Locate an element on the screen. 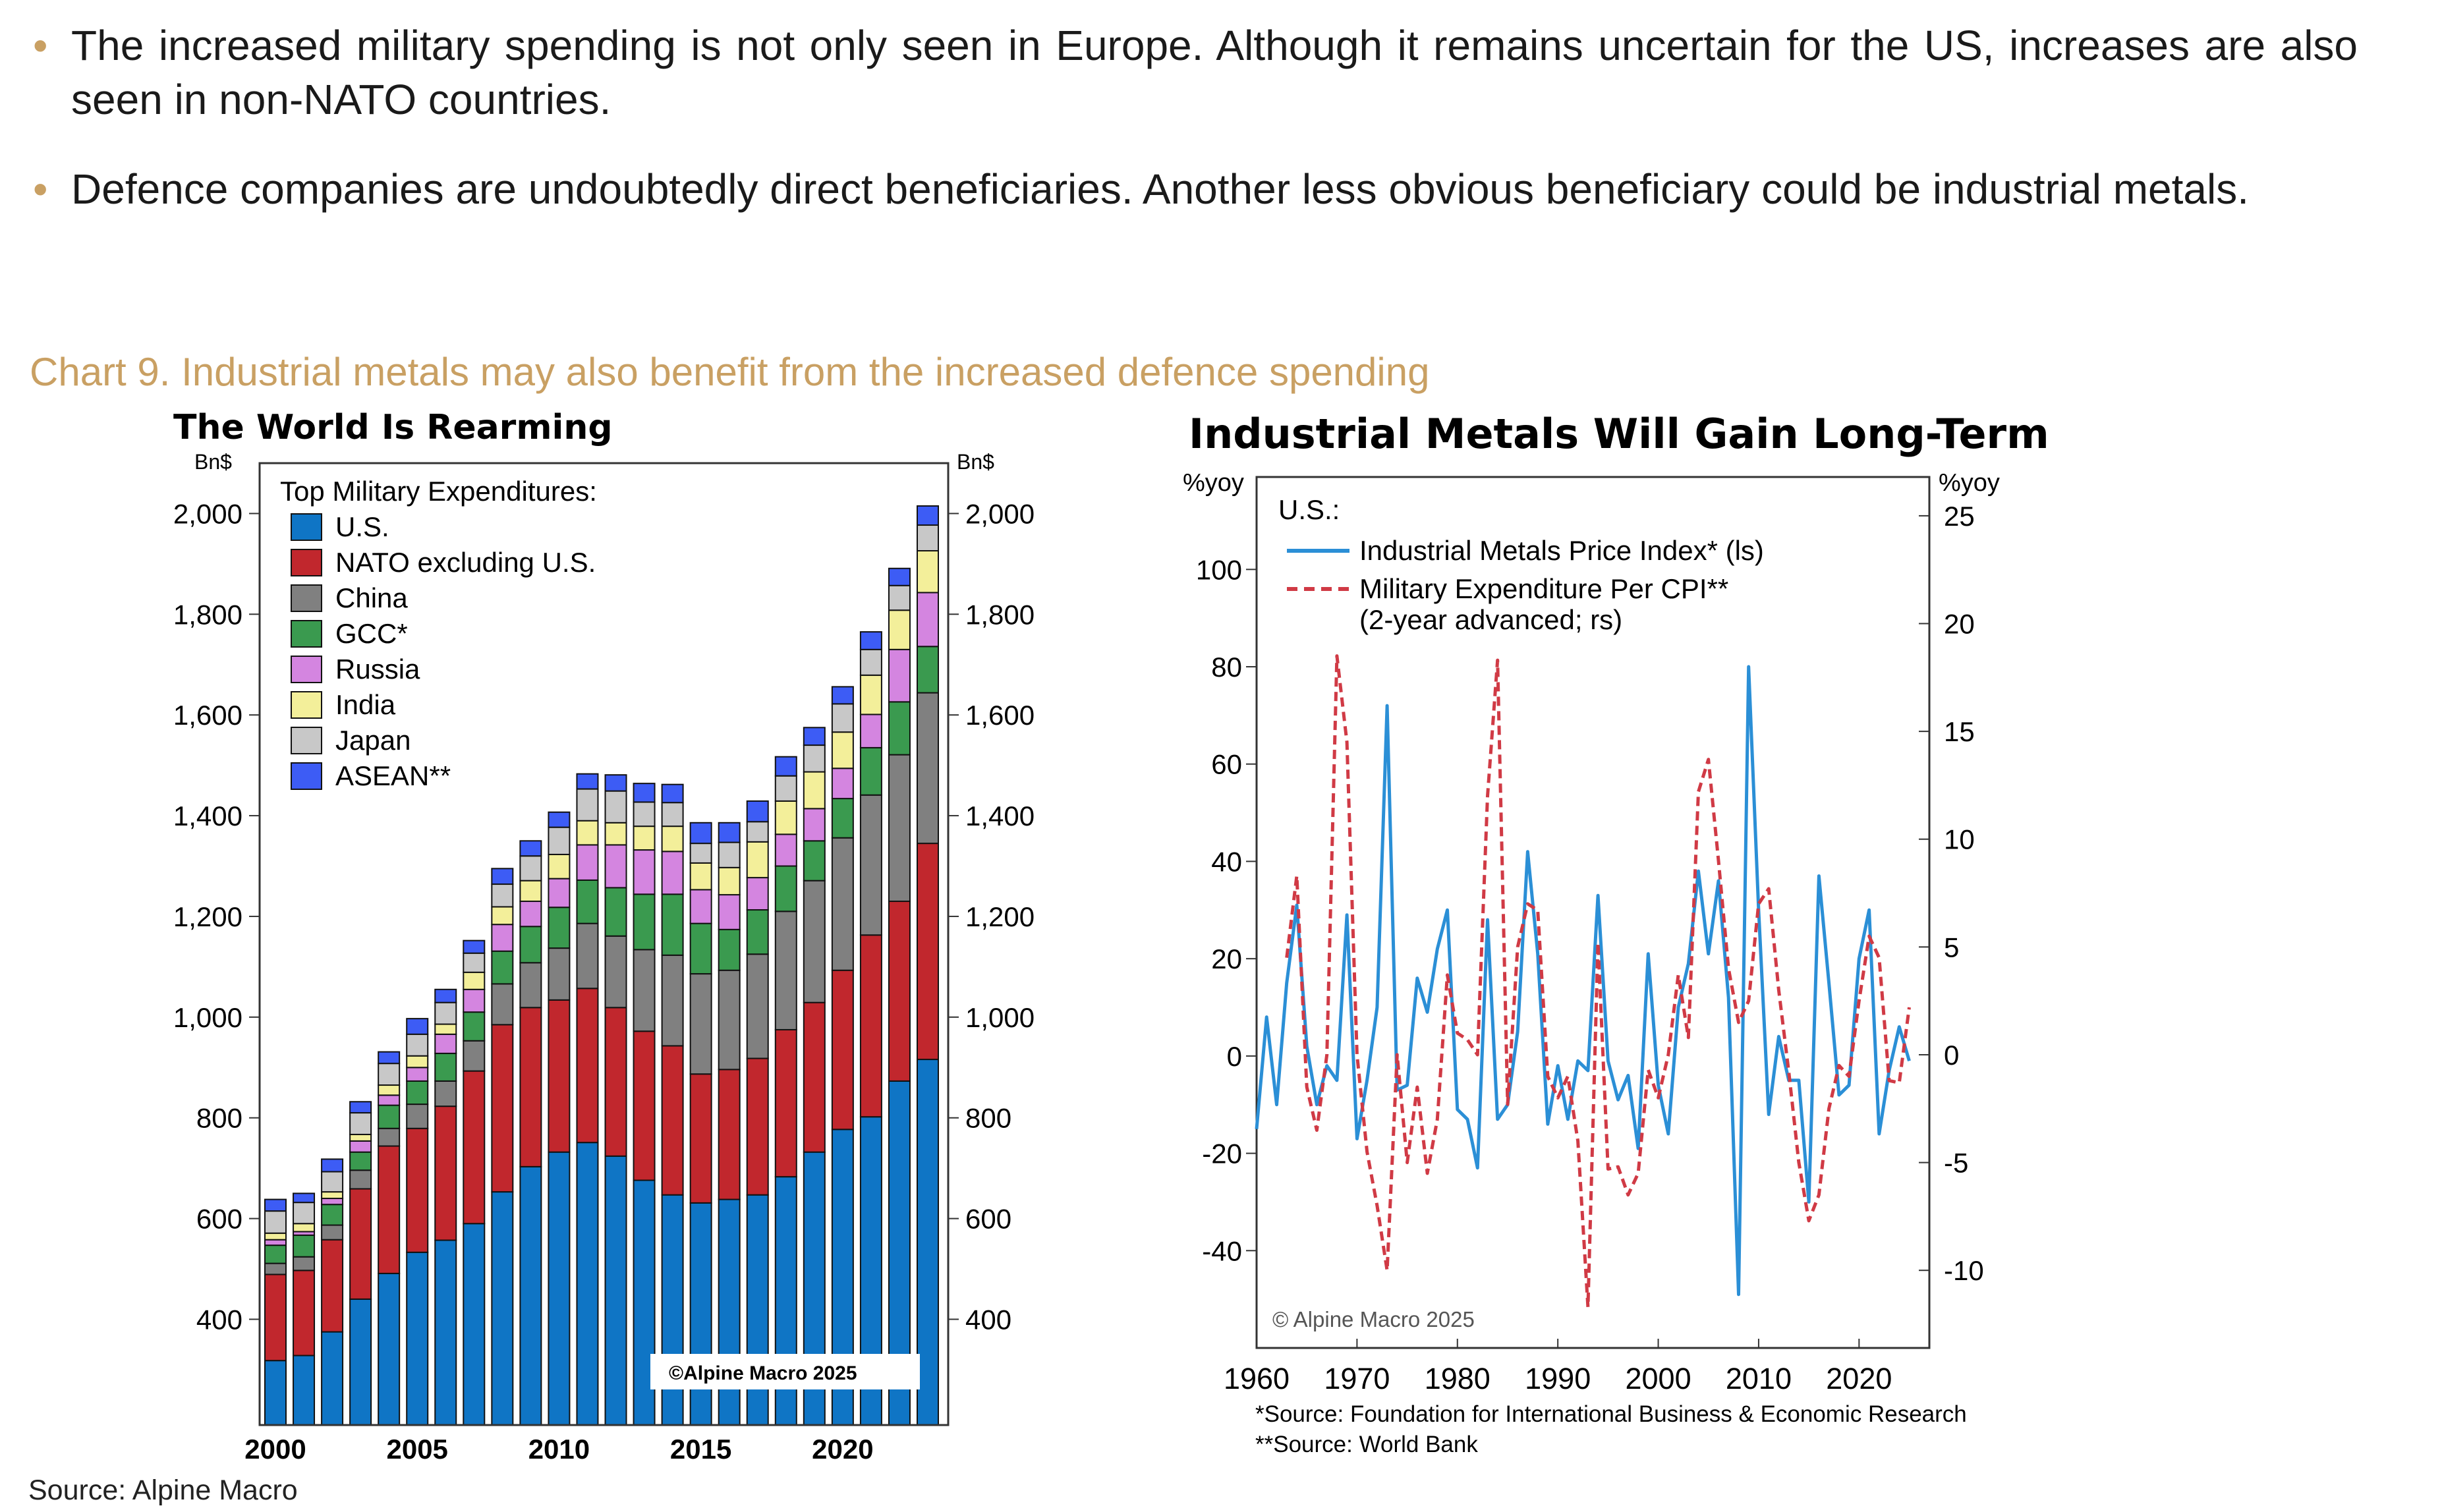 The image size is (2442, 1512). y-tick-label-left: 40 is located at coordinates (1227, 861).